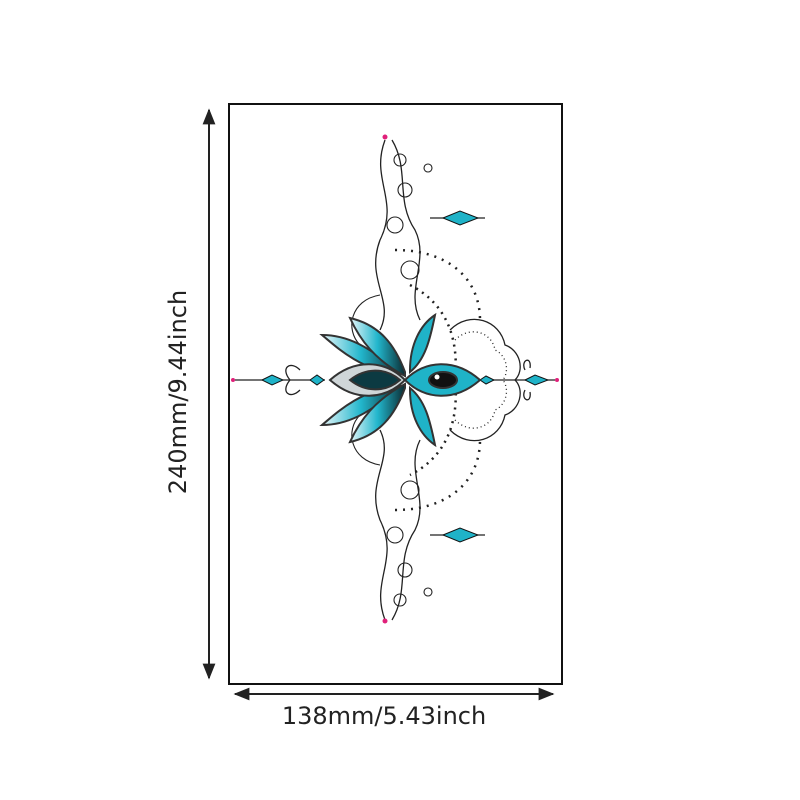  What do you see at coordinates (178, 392) in the screenshot?
I see `height-dimension-label: 240mm/9.44inch` at bounding box center [178, 392].